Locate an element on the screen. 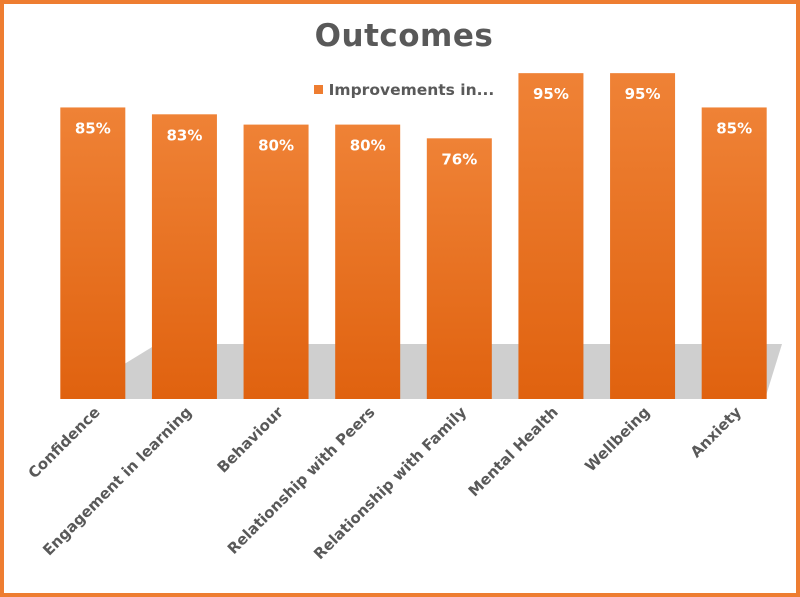 The width and height of the screenshot is (800, 597). category-label: Confidence is located at coordinates (64, 442).